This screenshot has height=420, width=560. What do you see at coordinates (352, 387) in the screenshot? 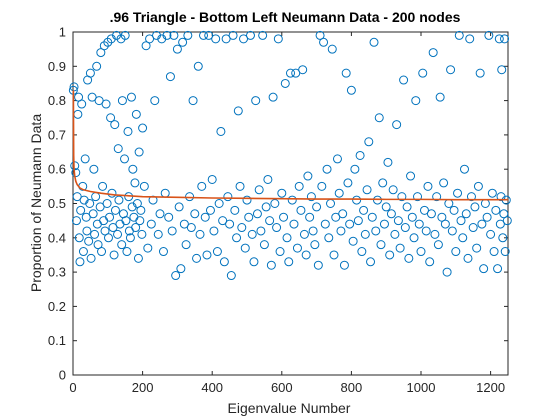
I see `x-tick-label: 800` at bounding box center [352, 387].